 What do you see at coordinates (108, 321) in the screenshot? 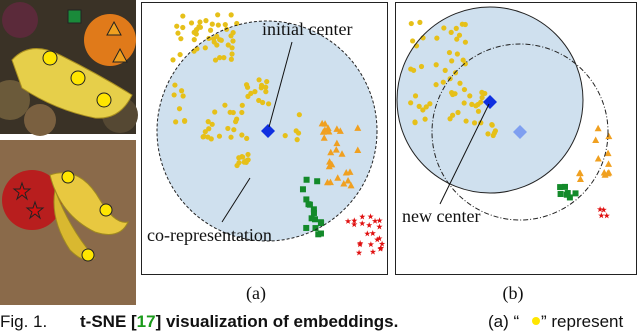
I see `caption-title-part: t-SNE [` at bounding box center [108, 321].